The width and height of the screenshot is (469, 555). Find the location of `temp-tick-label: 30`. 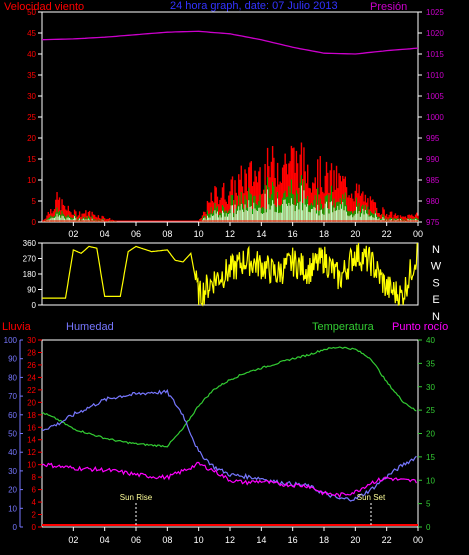

temp-tick-label: 30 is located at coordinates (430, 387).